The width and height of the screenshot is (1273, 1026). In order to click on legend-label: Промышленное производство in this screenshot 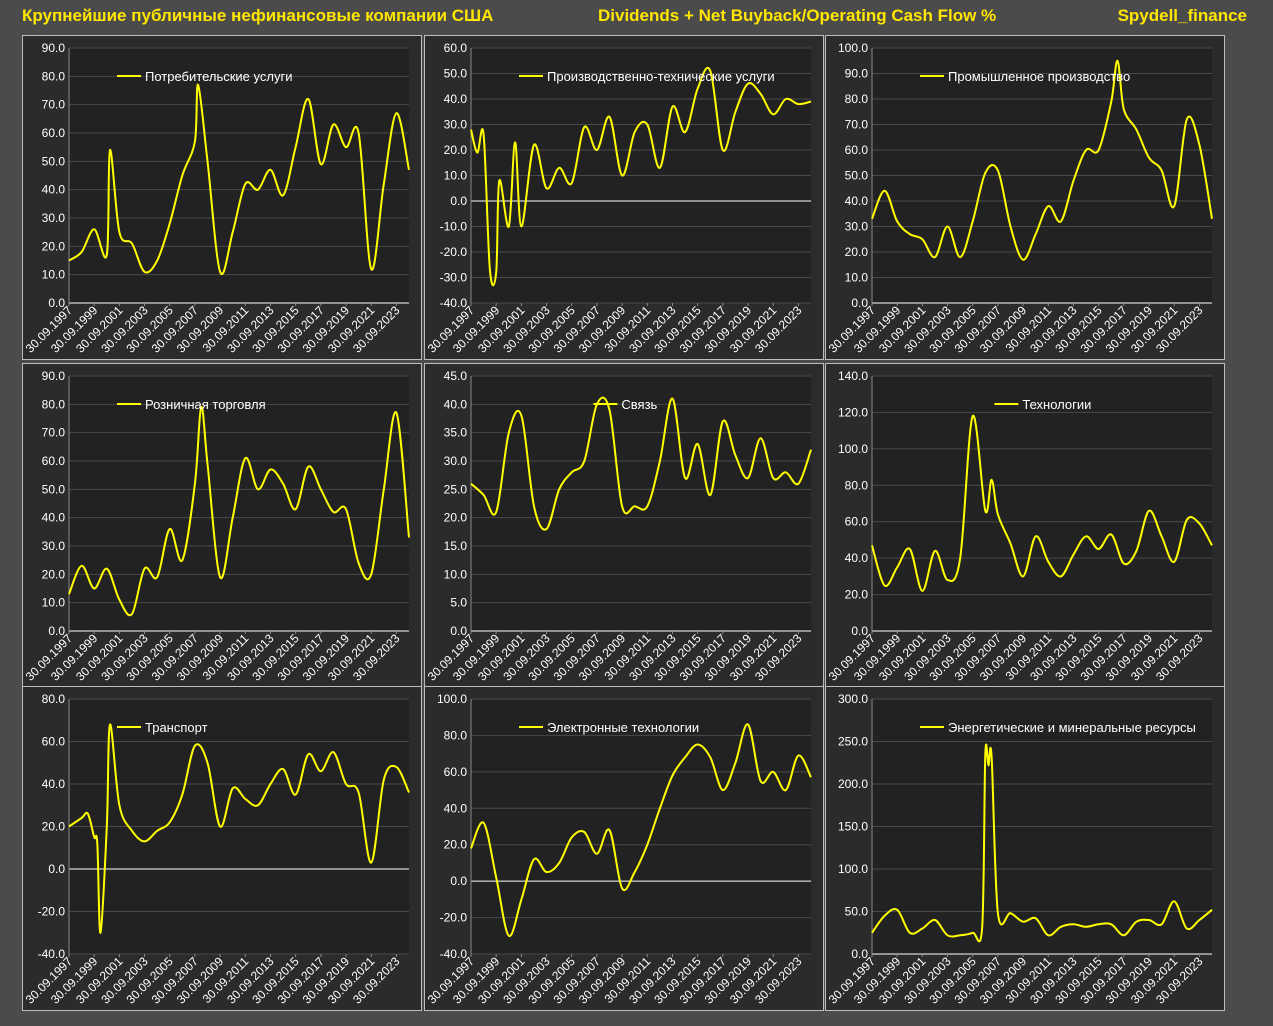, I will do `click(1039, 76)`.